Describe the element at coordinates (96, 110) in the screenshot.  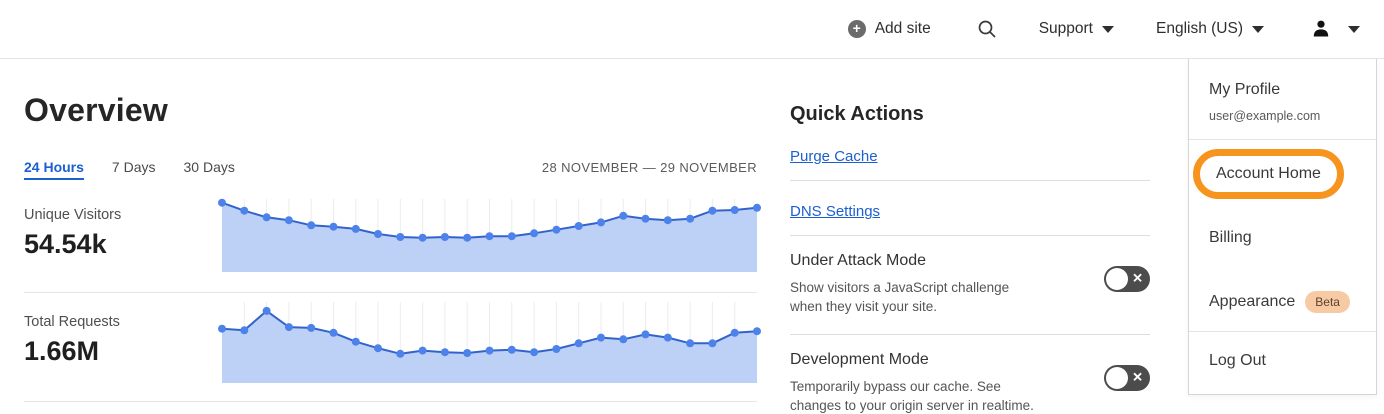
I see `page-title: Overview` at that location.